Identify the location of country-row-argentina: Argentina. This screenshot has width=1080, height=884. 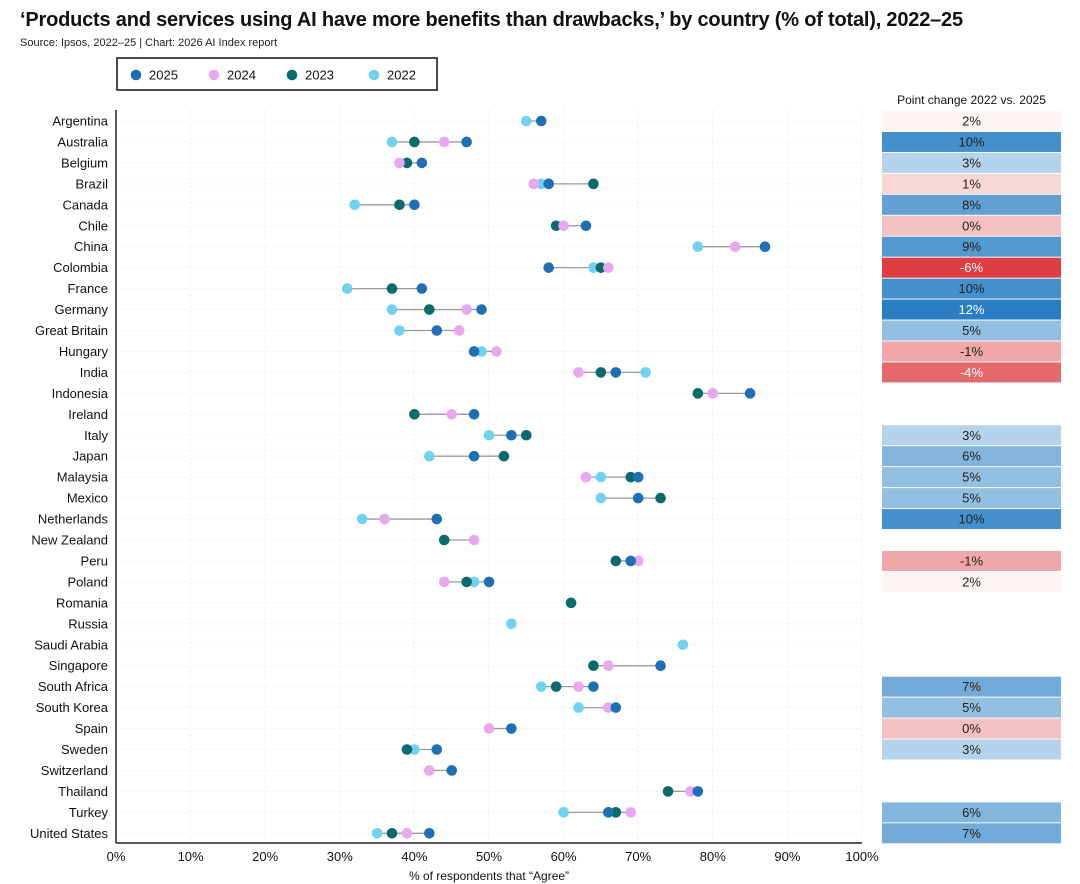
(299, 121).